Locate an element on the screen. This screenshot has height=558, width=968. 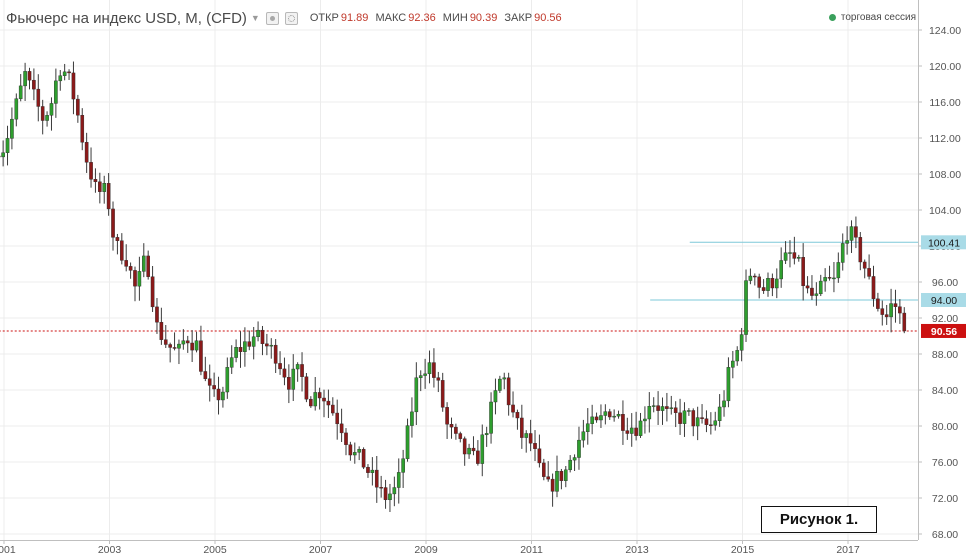
price-tick-label: 96.00 is located at coordinates (945, 283).